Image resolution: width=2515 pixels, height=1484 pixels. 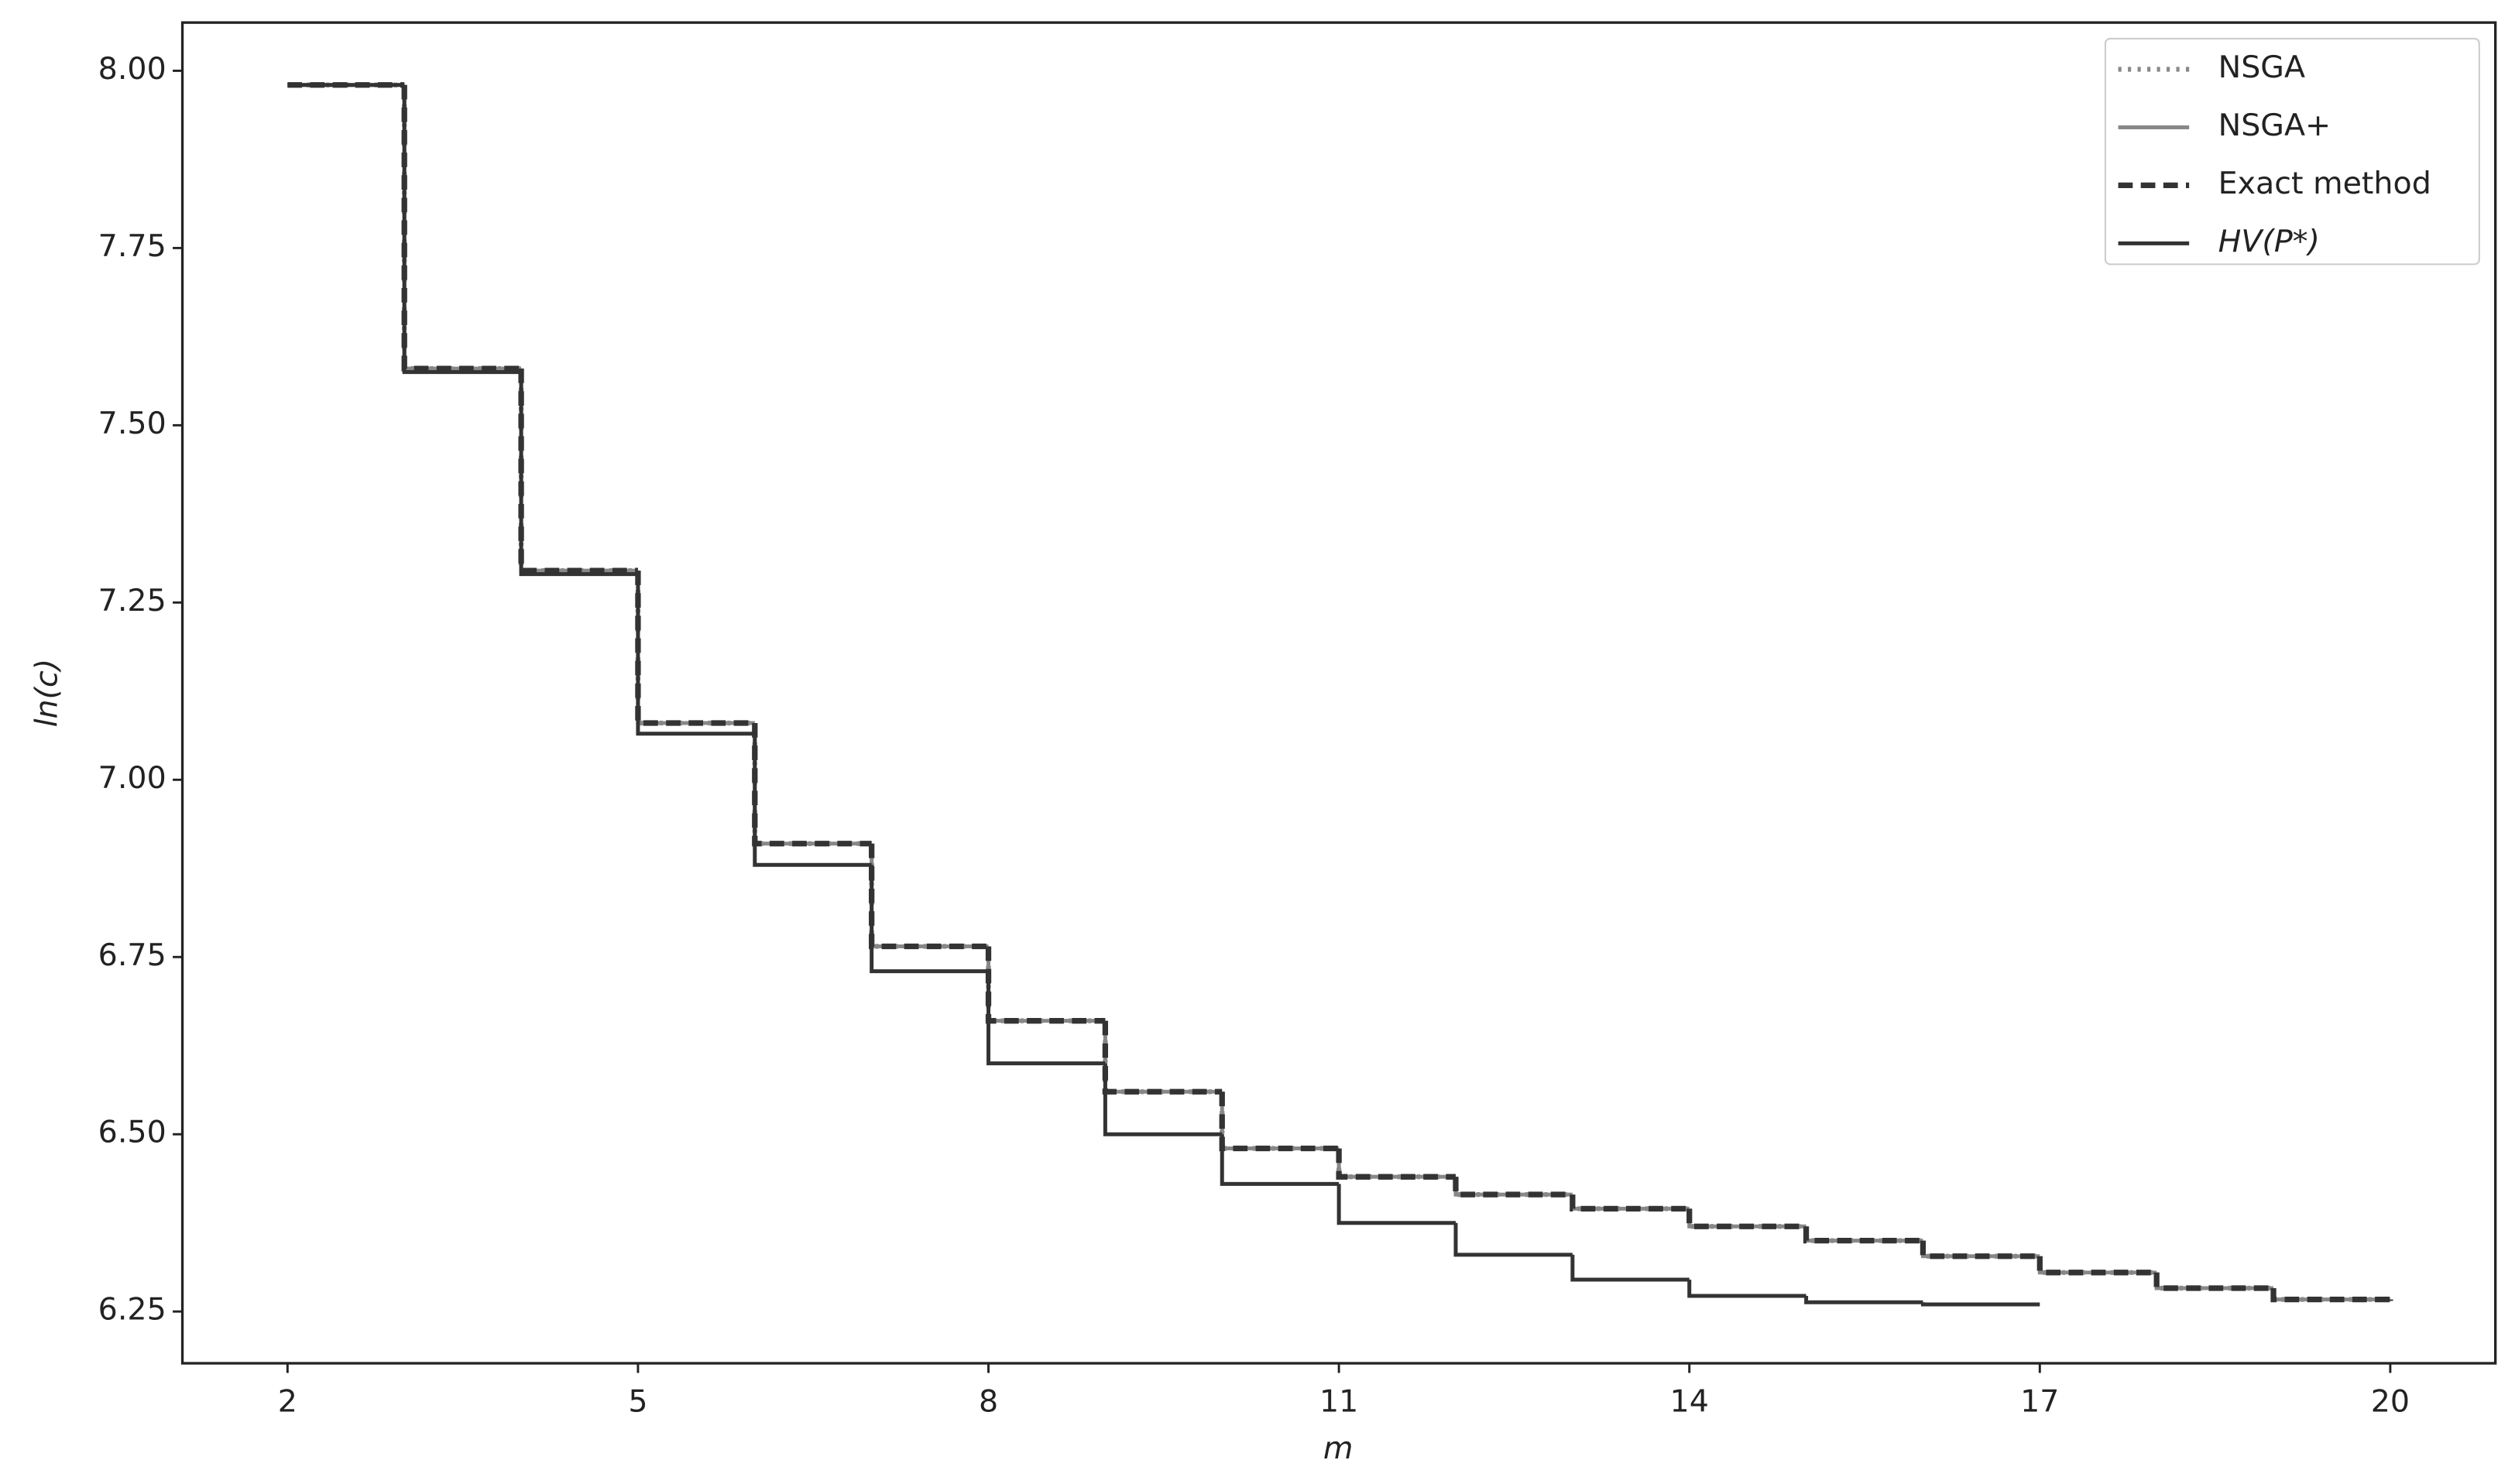 I want to click on legend-label: NSGA+, so click(x=2274, y=126).